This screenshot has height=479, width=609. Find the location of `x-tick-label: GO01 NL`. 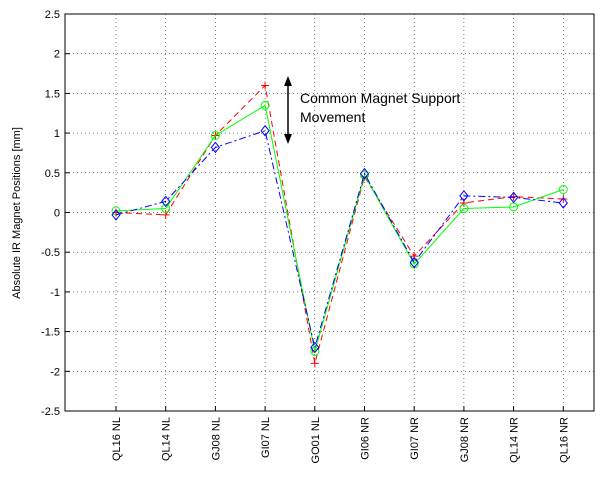

x-tick-label: GO01 NL is located at coordinates (316, 440).